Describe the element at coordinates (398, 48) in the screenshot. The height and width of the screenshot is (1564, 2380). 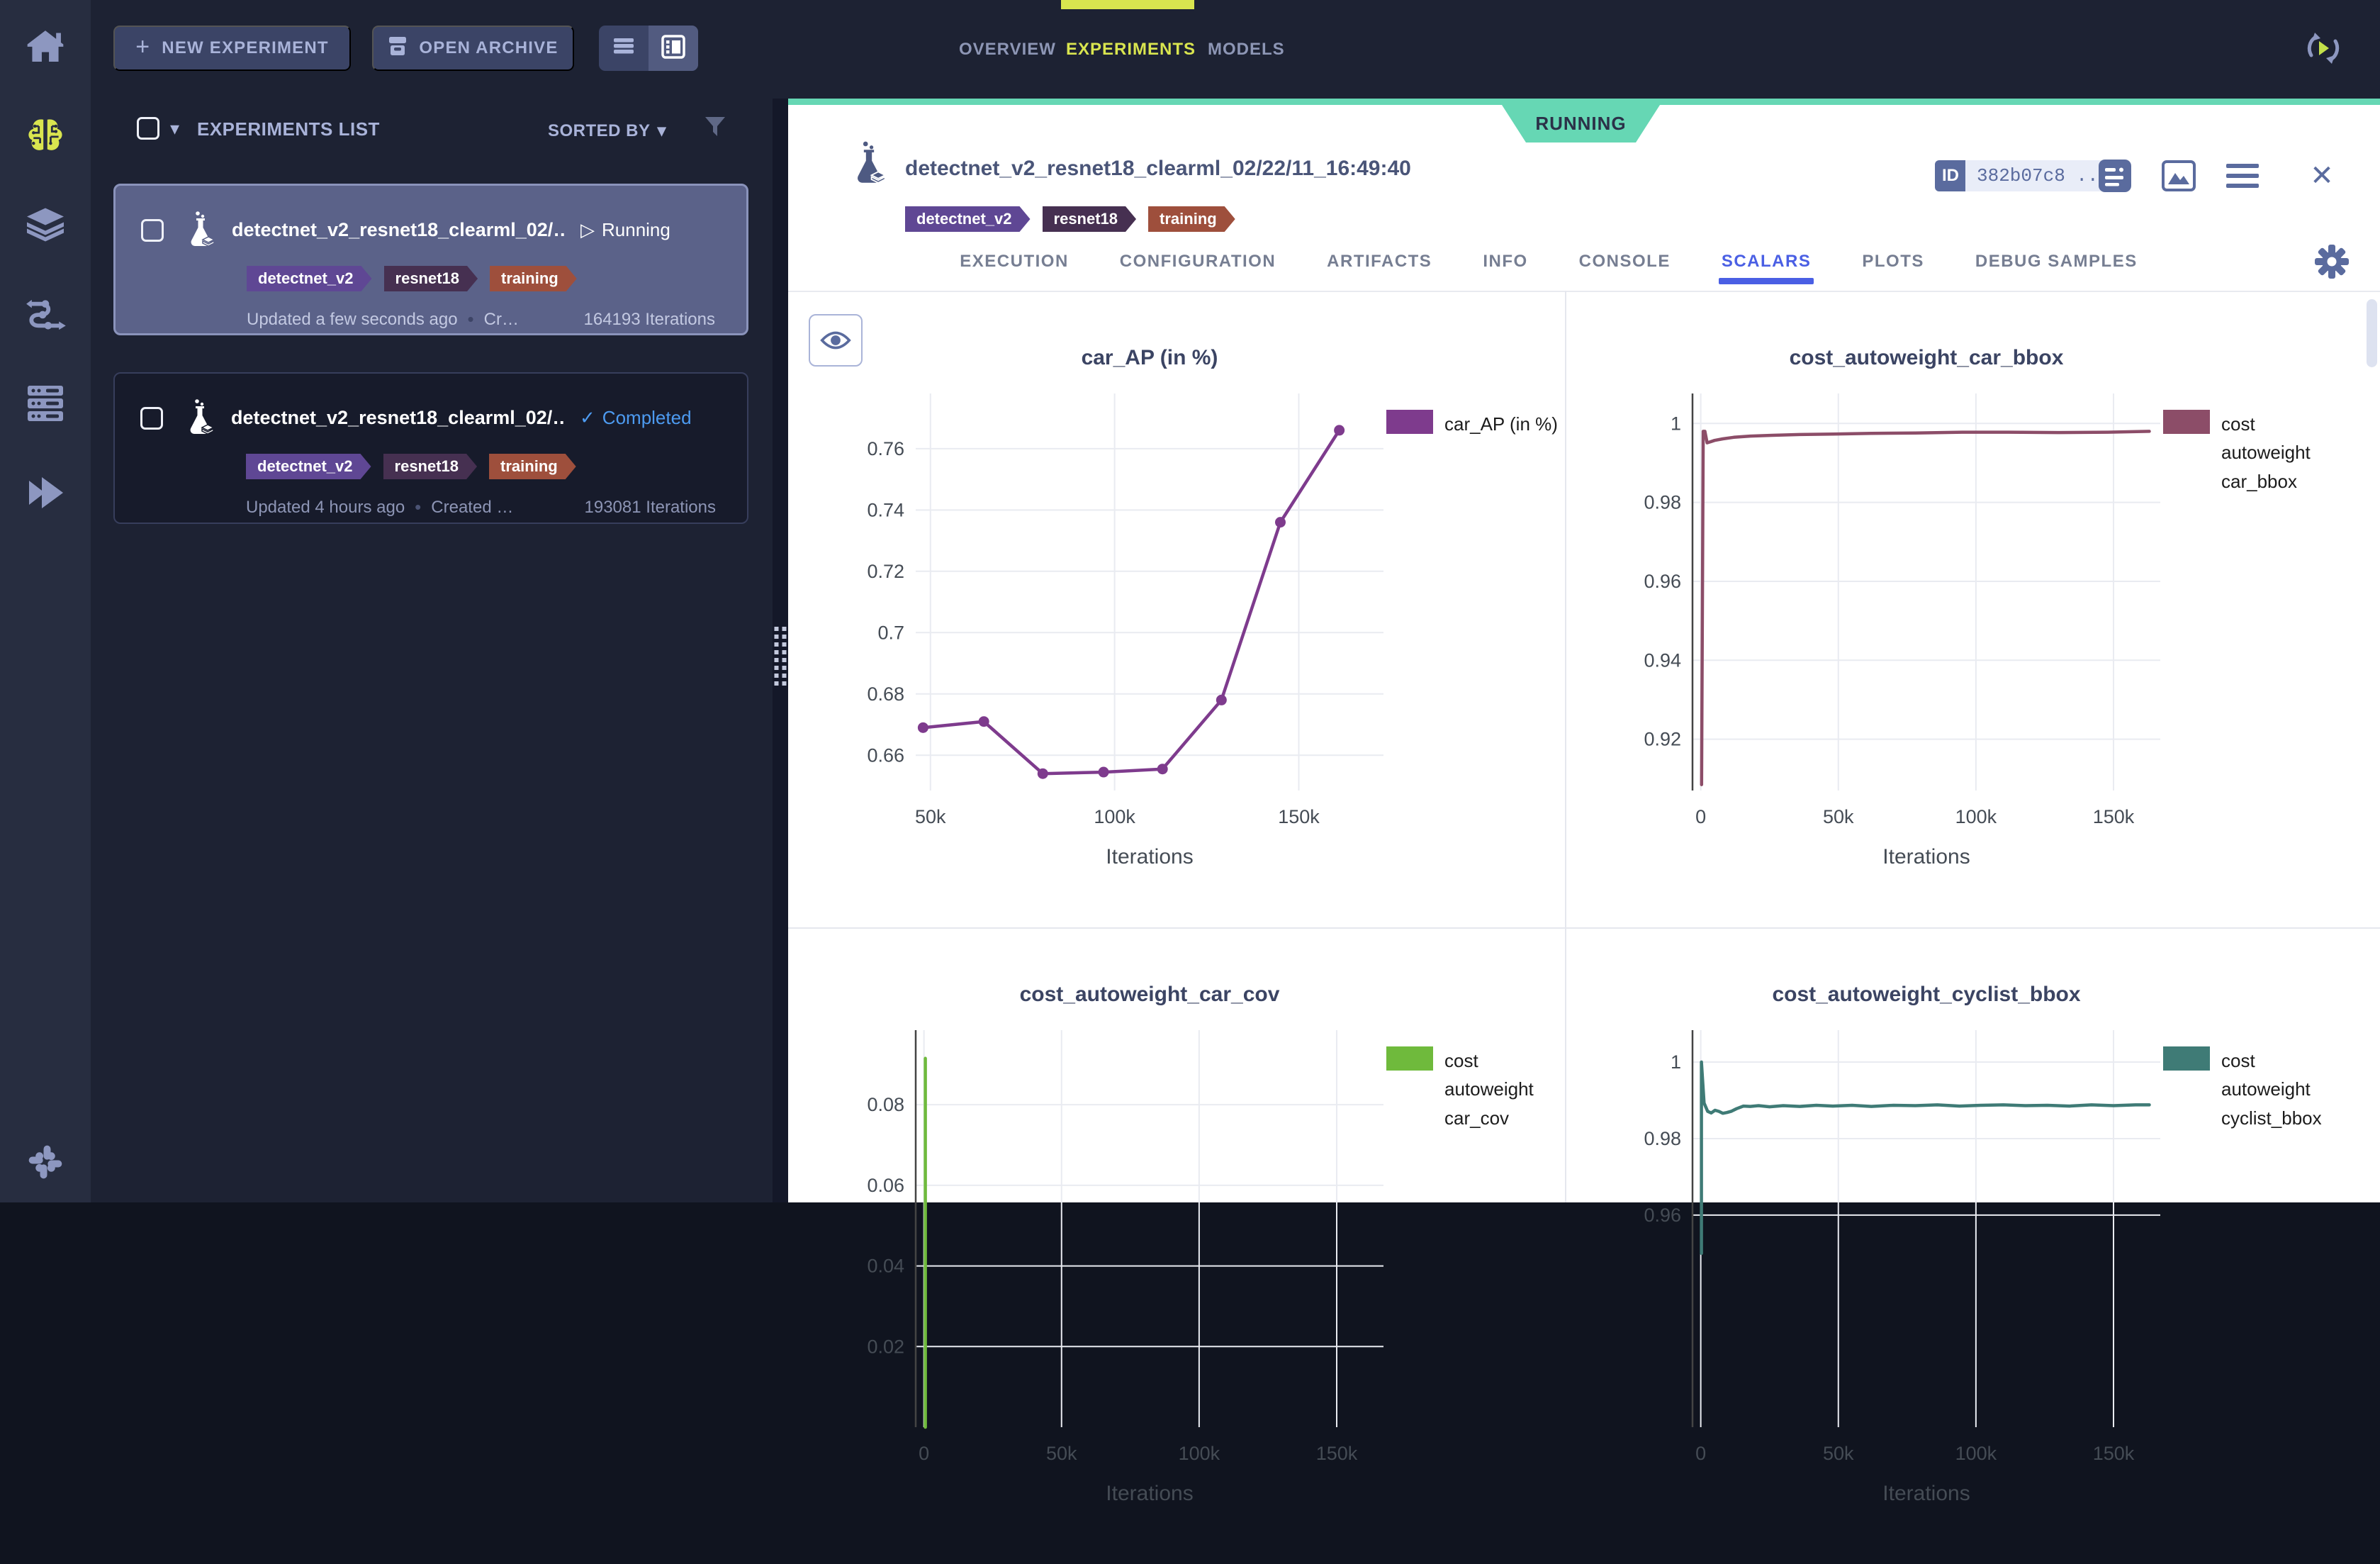
I see `archive-icon` at that location.